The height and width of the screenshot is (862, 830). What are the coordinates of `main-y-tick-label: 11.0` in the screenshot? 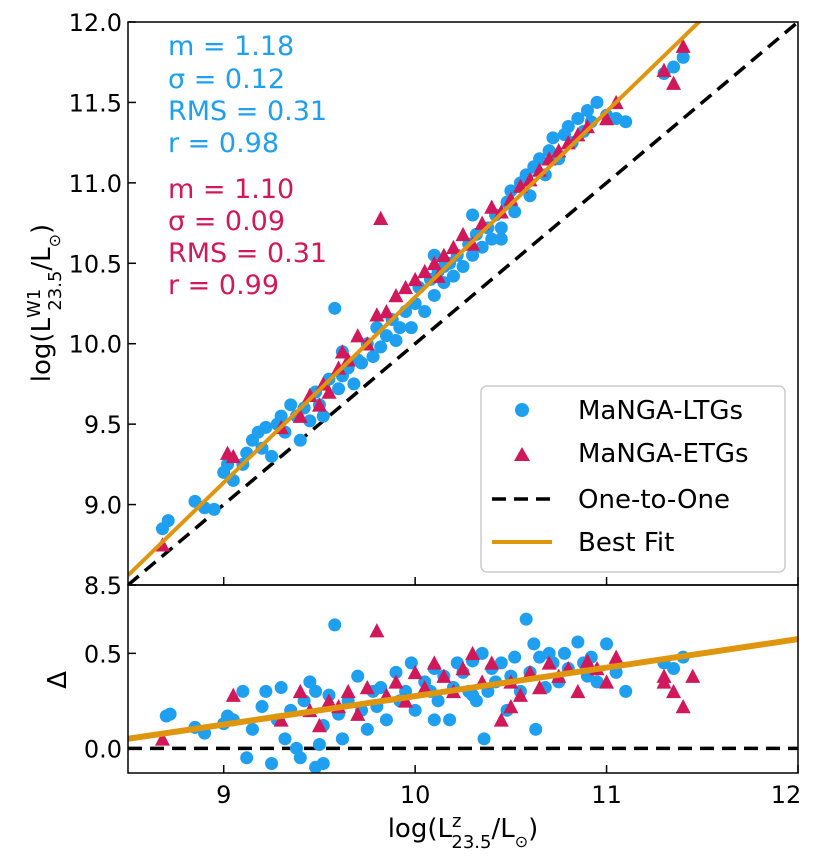 It's located at (95, 184).